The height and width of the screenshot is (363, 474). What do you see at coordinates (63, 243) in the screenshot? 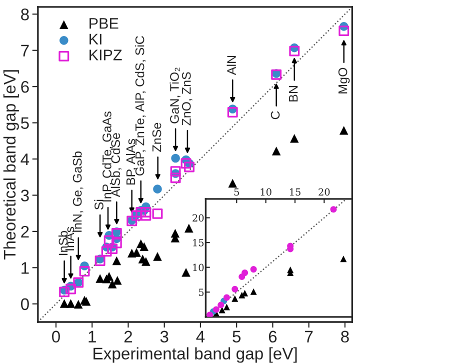
I see `annotation: InSb` at bounding box center [63, 243].